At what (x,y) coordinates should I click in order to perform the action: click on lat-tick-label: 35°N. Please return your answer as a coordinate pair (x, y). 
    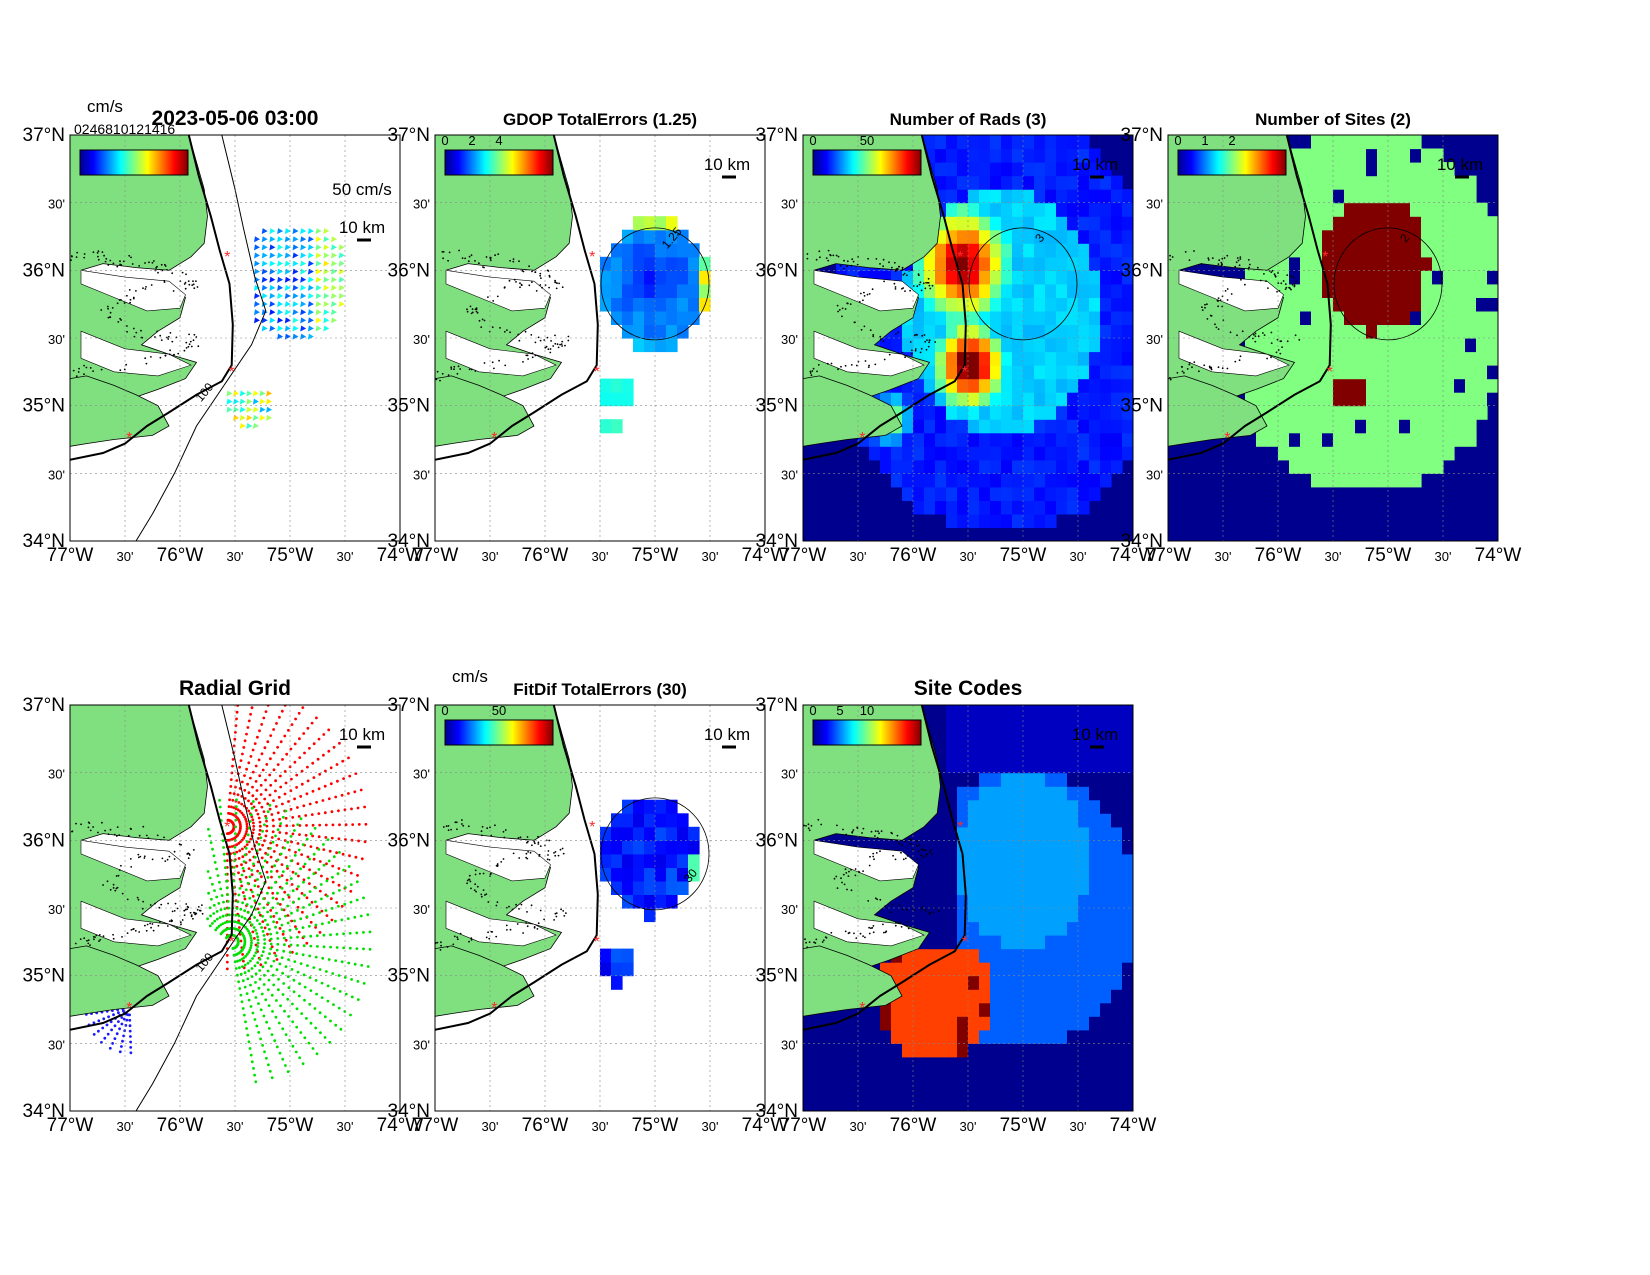
    Looking at the image, I should click on (44, 976).